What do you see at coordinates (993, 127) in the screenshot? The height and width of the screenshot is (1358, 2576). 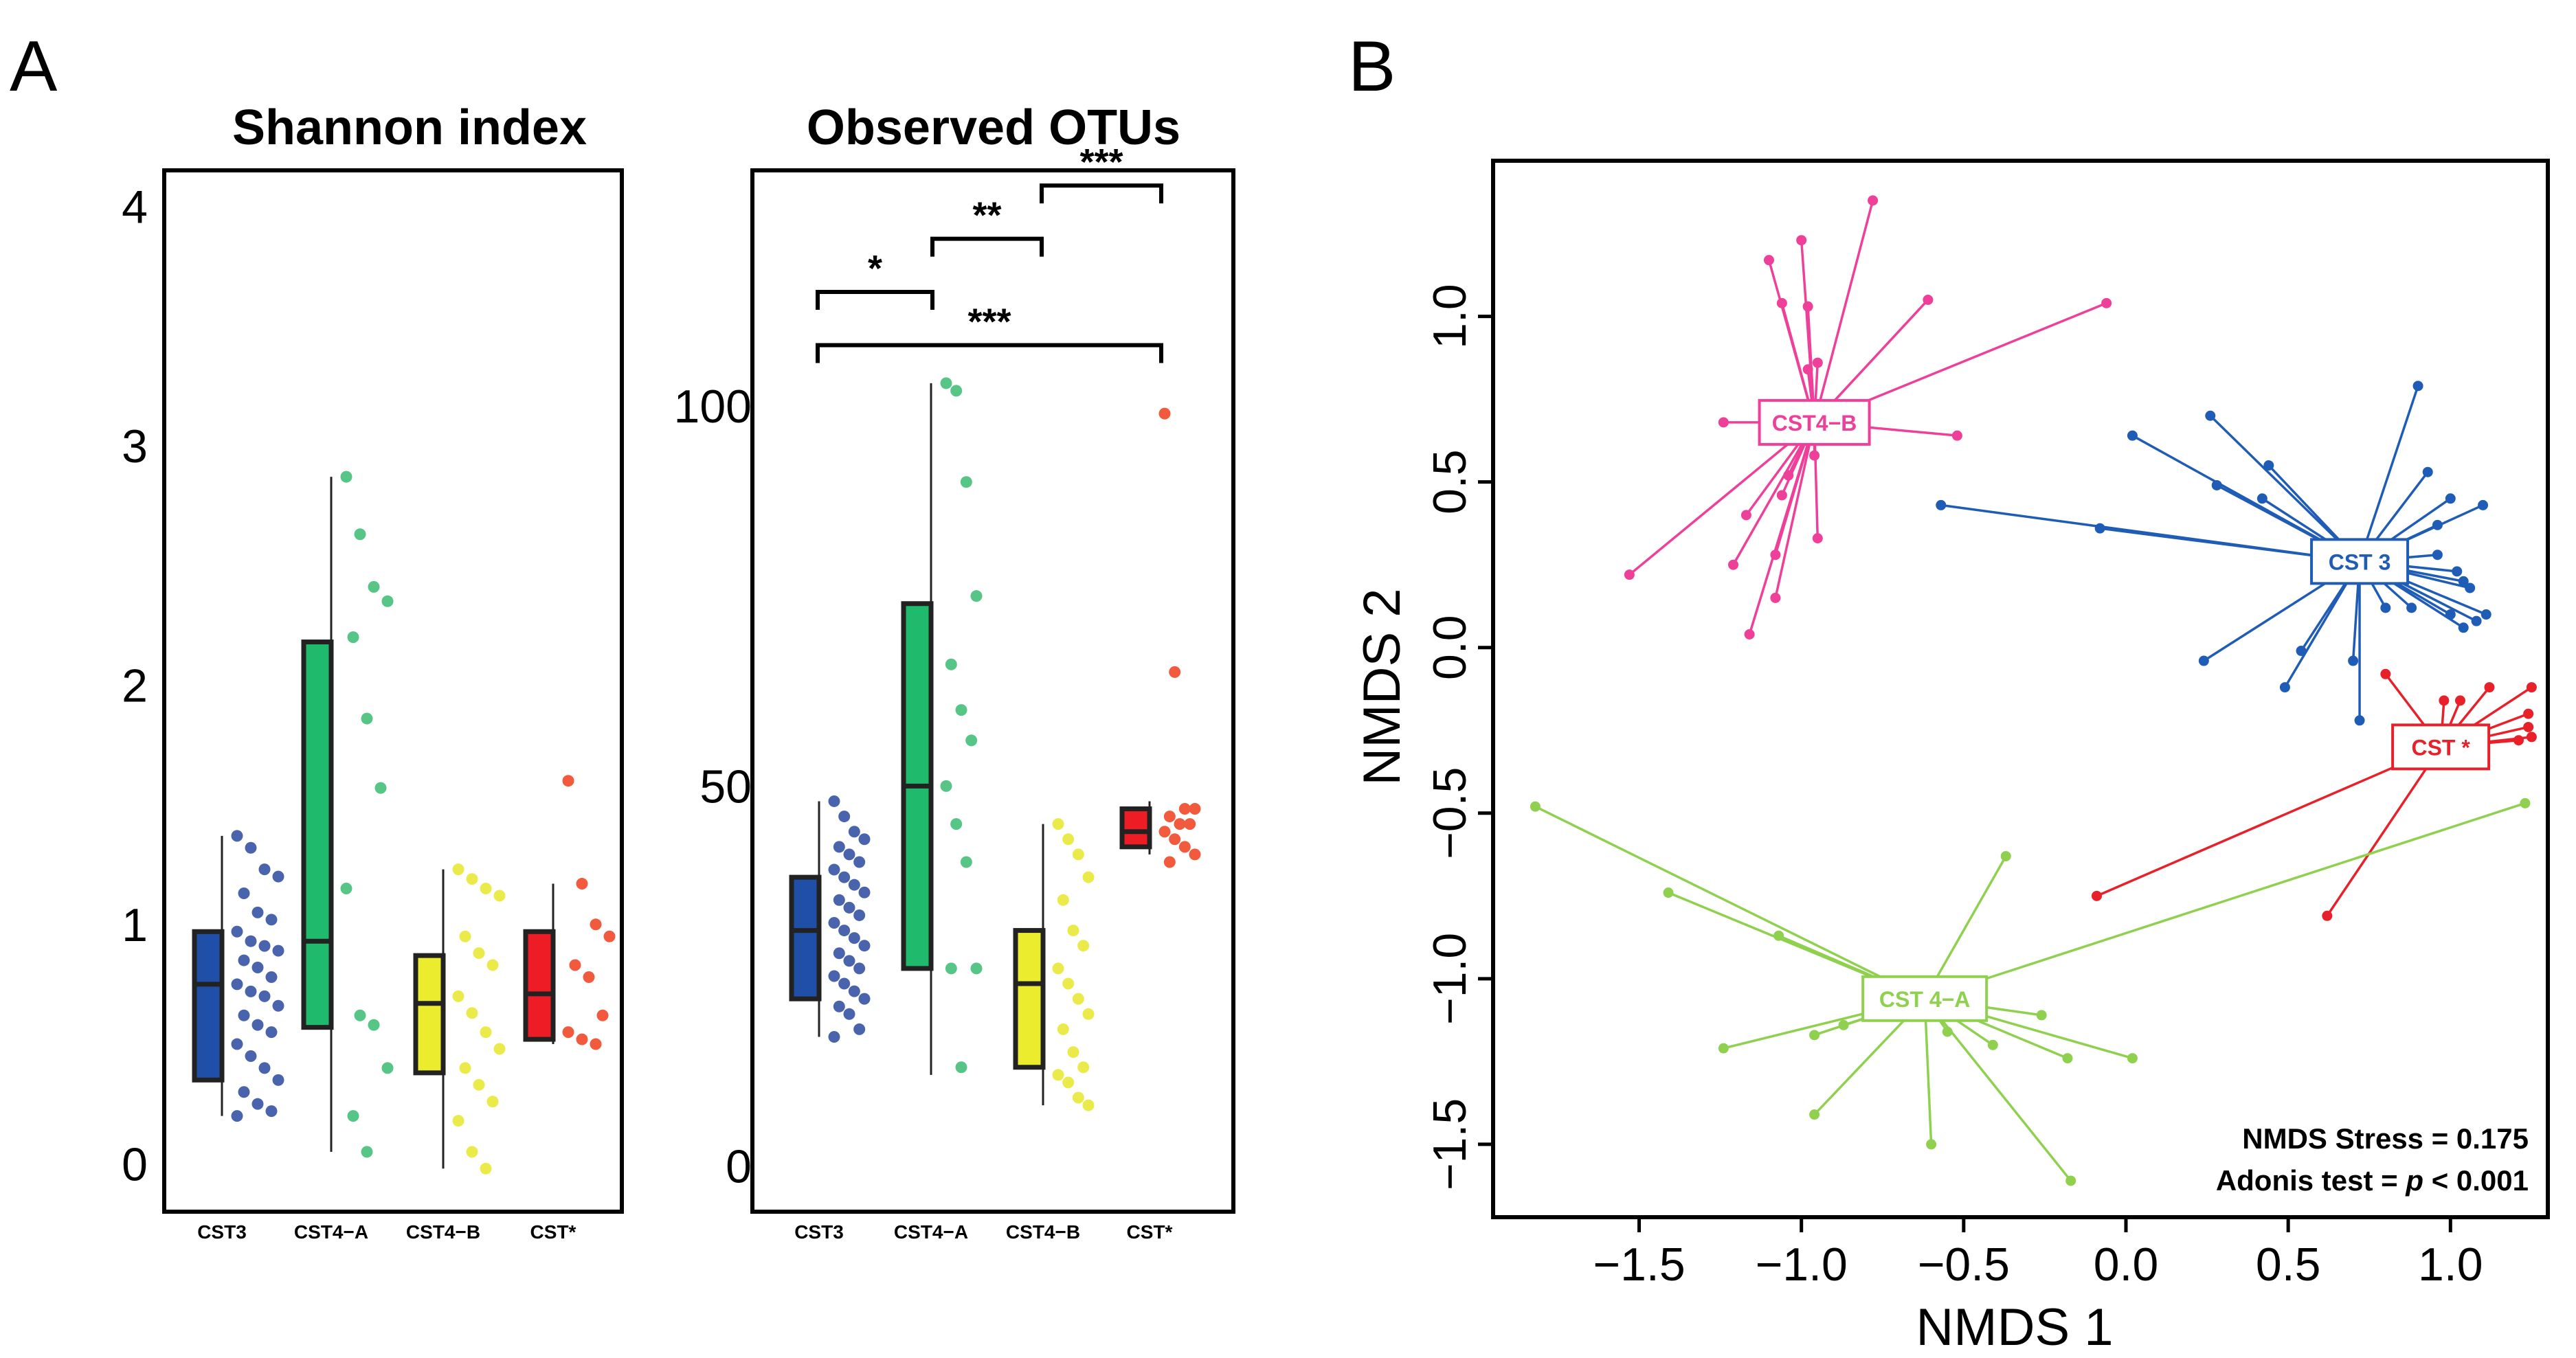 I see `otus-title: Observed OTUs` at bounding box center [993, 127].